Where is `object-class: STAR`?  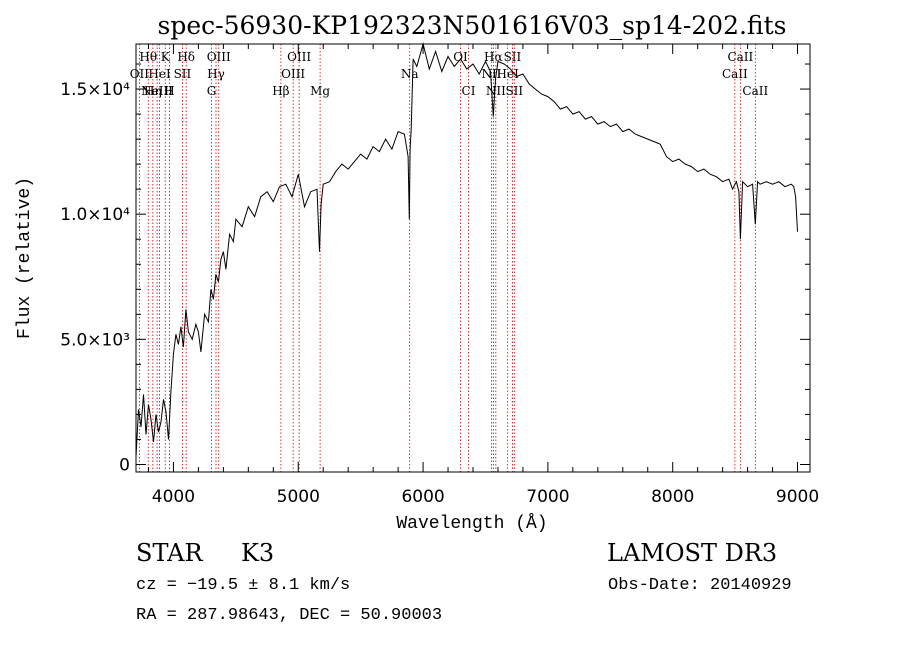 object-class: STAR is located at coordinates (169, 553).